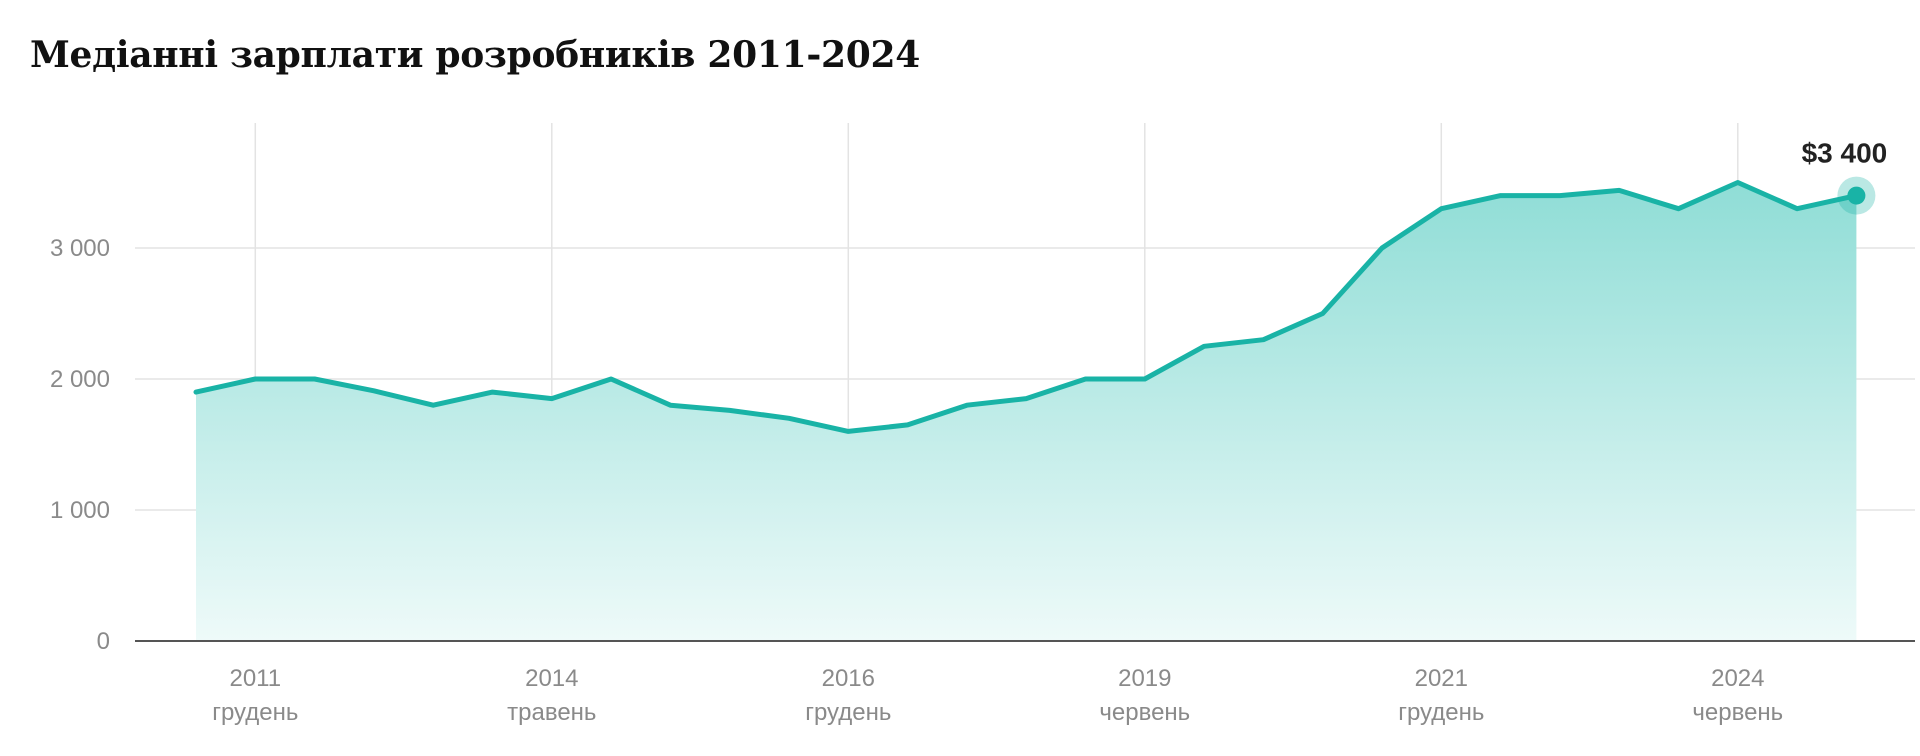 This screenshot has width=1920, height=756. Describe the element at coordinates (103, 641) in the screenshot. I see `y-tick-label: 0` at that location.